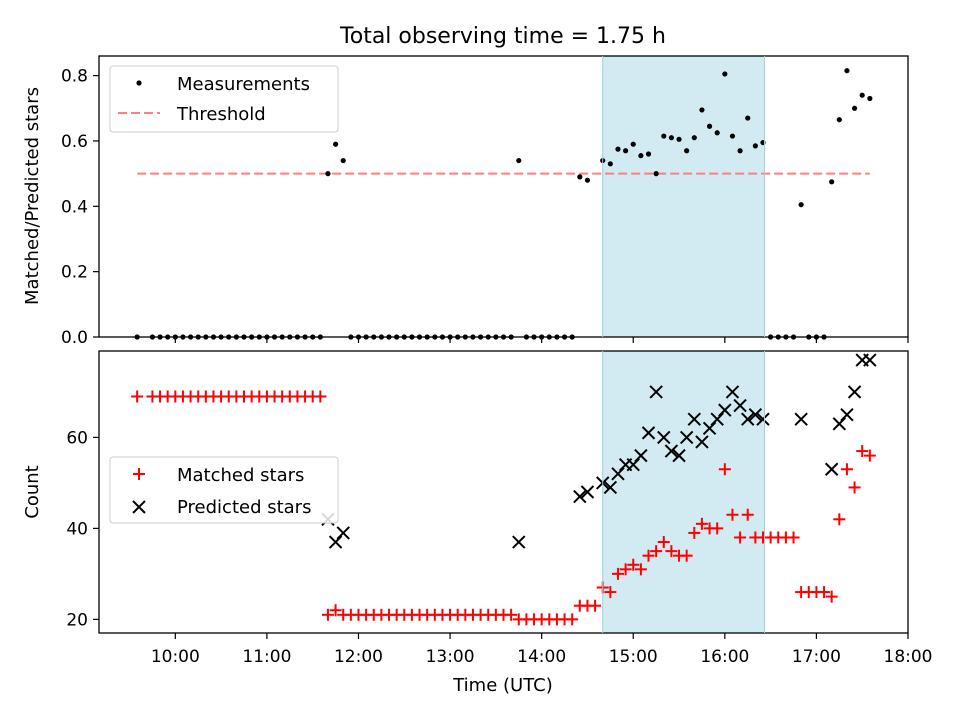 The width and height of the screenshot is (960, 720). I want to click on top-legend: Measurements Threshold, so click(224, 99).